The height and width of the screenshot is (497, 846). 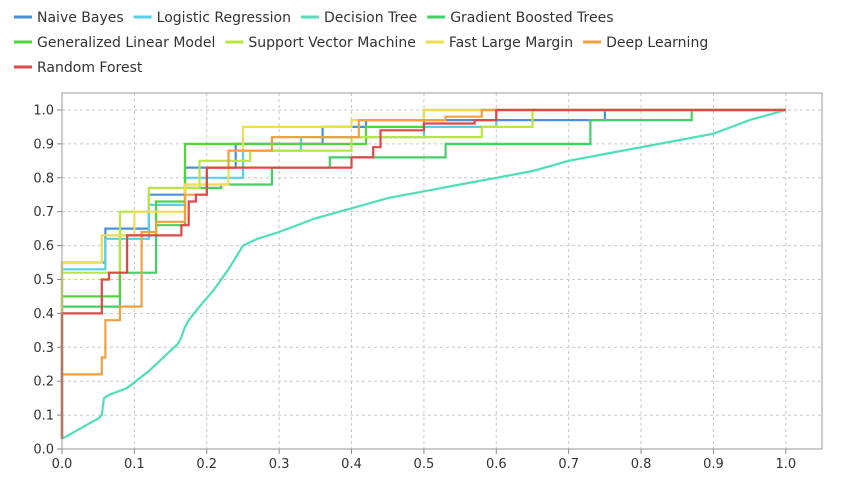 I want to click on legend-item-decision-tree: Decision Tree, so click(x=358, y=18).